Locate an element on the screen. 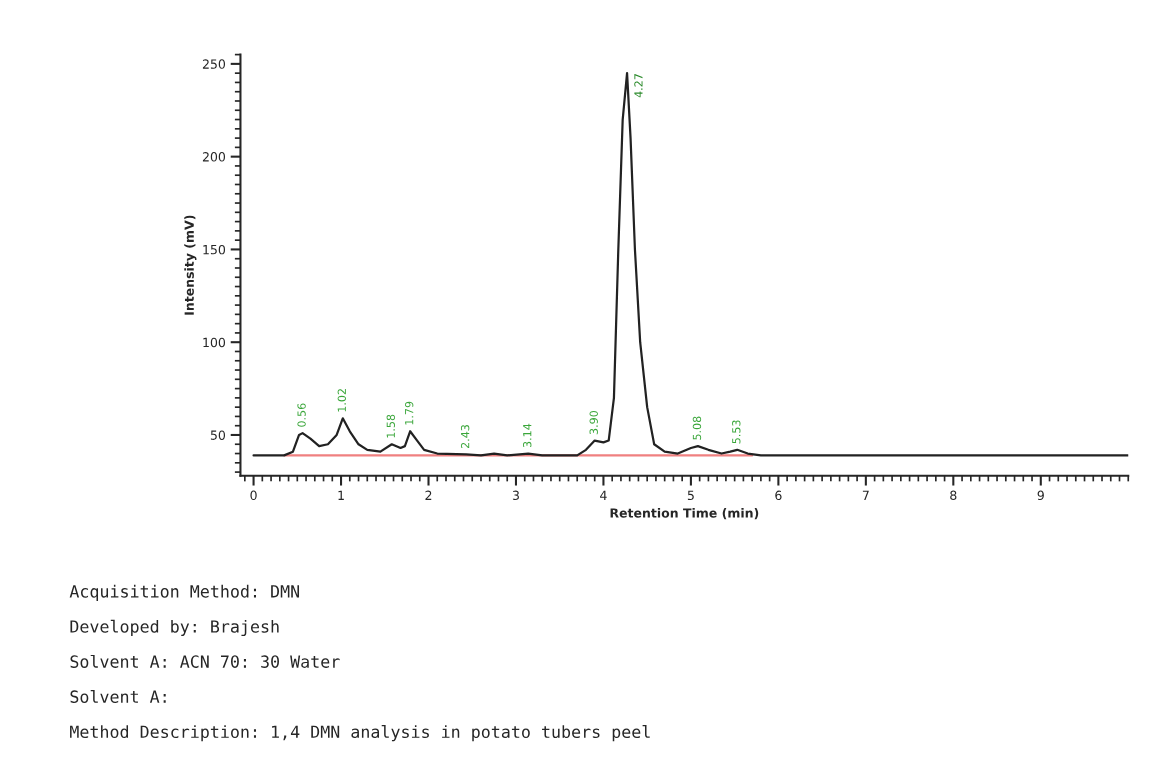 This screenshot has height=780, width=1156. x-tick-label: 1 is located at coordinates (341, 495).